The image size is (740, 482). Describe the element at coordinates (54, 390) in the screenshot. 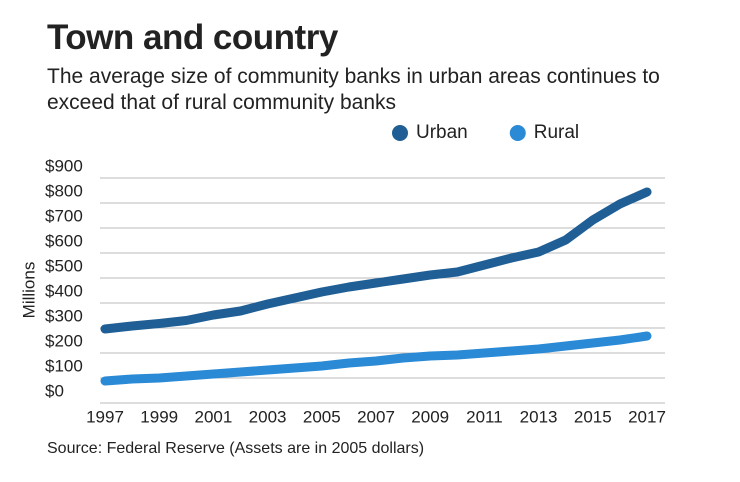

I see `y-tick-label: $0` at that location.